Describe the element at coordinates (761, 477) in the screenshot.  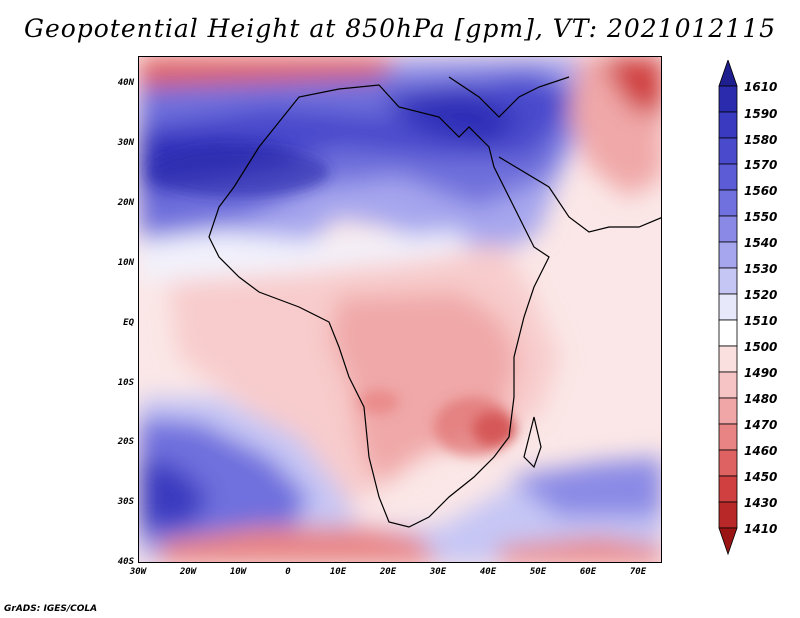
I see `colorbar-label: 1450` at that location.